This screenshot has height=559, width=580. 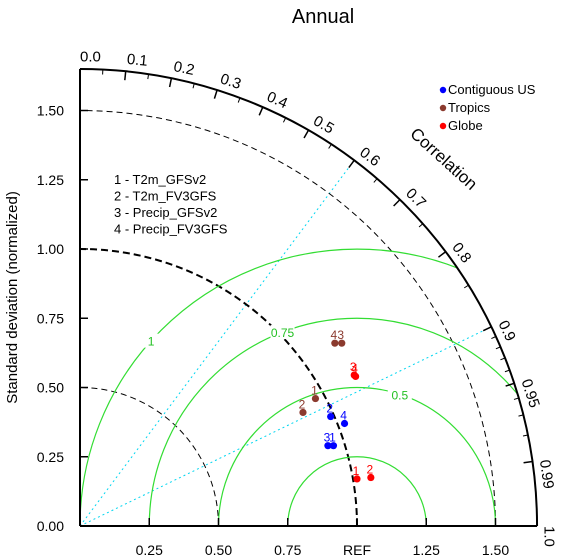 I want to click on rms-contour-label: 0.5, so click(x=399, y=395).